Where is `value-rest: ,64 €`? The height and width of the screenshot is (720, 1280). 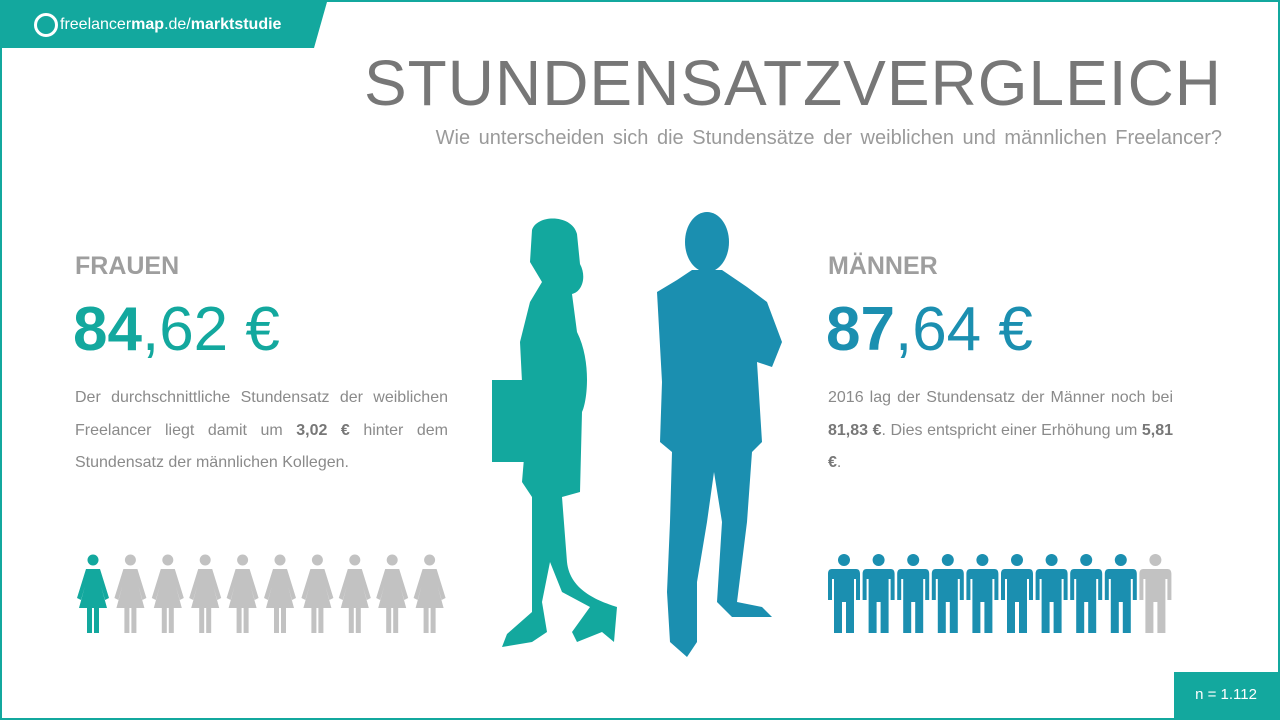 value-rest: ,64 € is located at coordinates (963, 329).